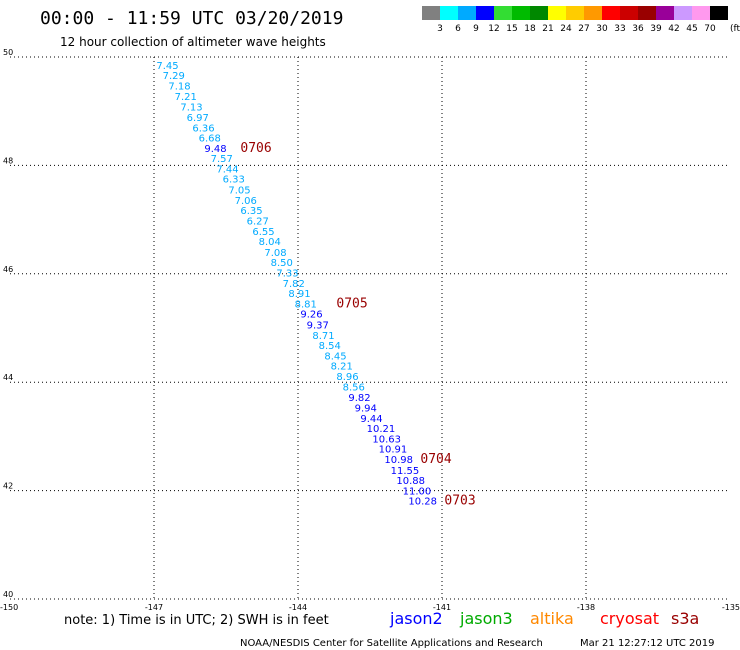 This screenshot has height=650, width=740. I want to click on time-annotation: 0704, so click(435, 459).